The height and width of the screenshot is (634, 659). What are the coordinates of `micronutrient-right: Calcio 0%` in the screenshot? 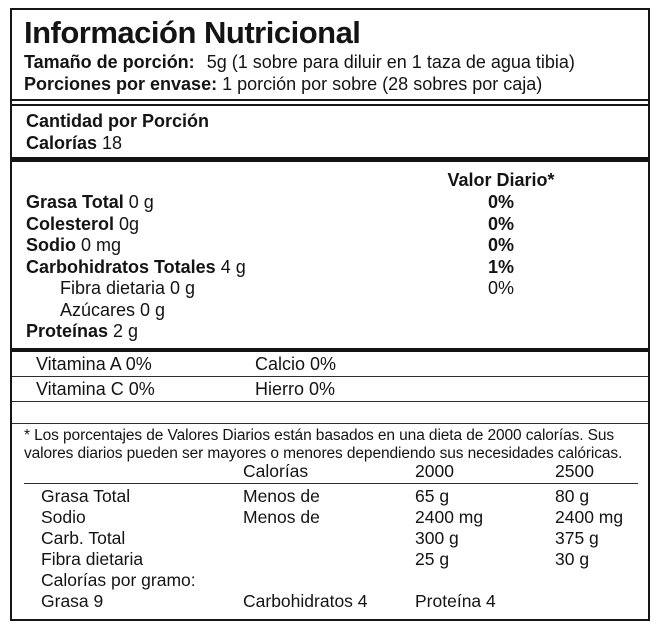 It's located at (296, 363).